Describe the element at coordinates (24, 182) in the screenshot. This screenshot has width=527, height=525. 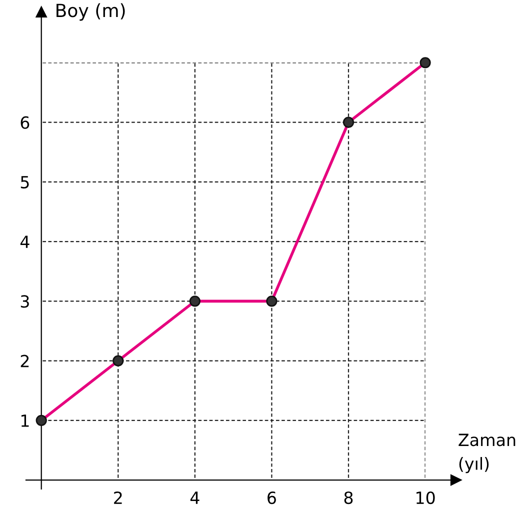
I see `y-tick-label: 5` at that location.